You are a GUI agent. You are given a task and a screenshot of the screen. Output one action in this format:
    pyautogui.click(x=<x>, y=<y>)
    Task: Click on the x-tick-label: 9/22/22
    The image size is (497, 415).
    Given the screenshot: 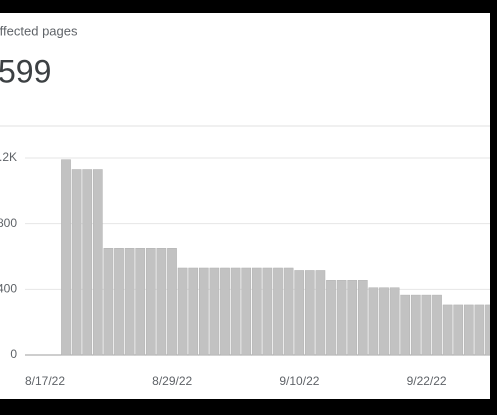 What is the action you would take?
    pyautogui.click(x=427, y=381)
    